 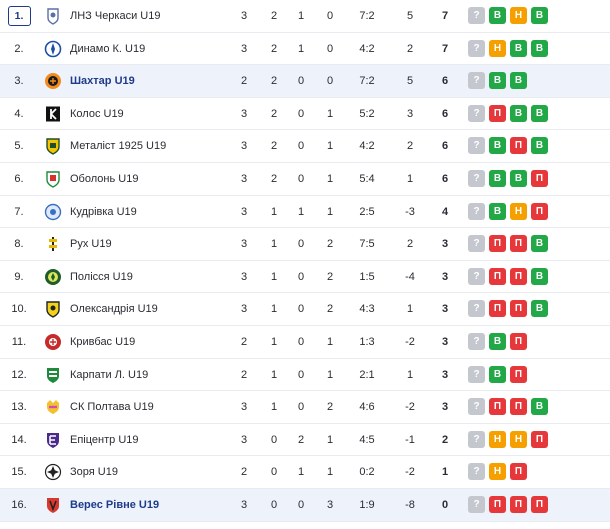 What do you see at coordinates (112, 407) in the screenshot?
I see `team-name: СК Полтава U19` at bounding box center [112, 407].